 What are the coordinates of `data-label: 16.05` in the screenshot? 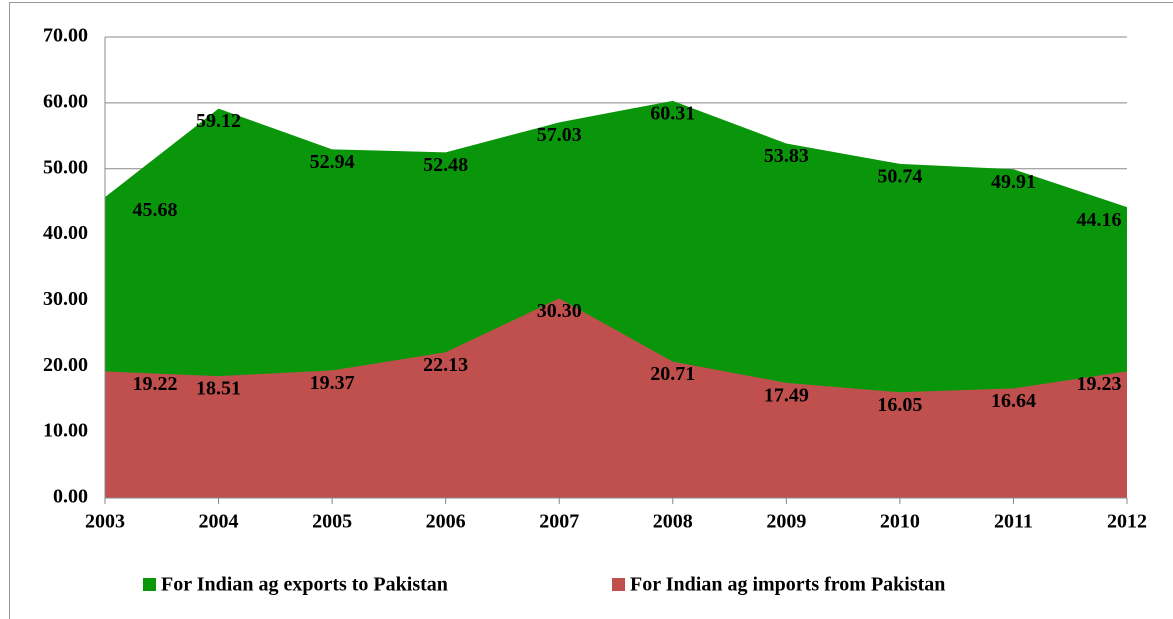 It's located at (899, 405).